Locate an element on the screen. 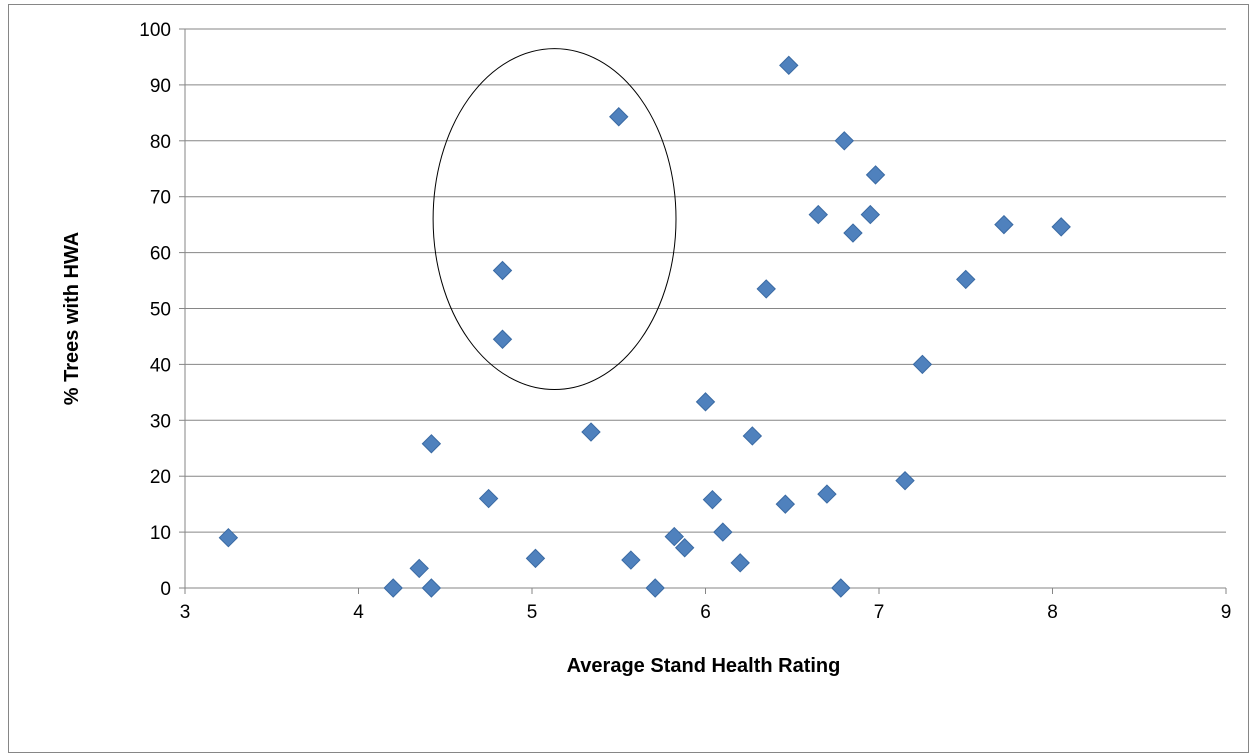 This screenshot has height=755, width=1251. x-tick-label: 6 is located at coordinates (705, 612).